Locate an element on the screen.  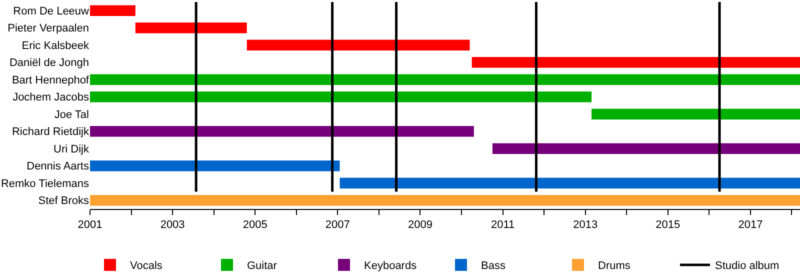
y-tick-label: Eric Kalsbeek is located at coordinates (56, 46).